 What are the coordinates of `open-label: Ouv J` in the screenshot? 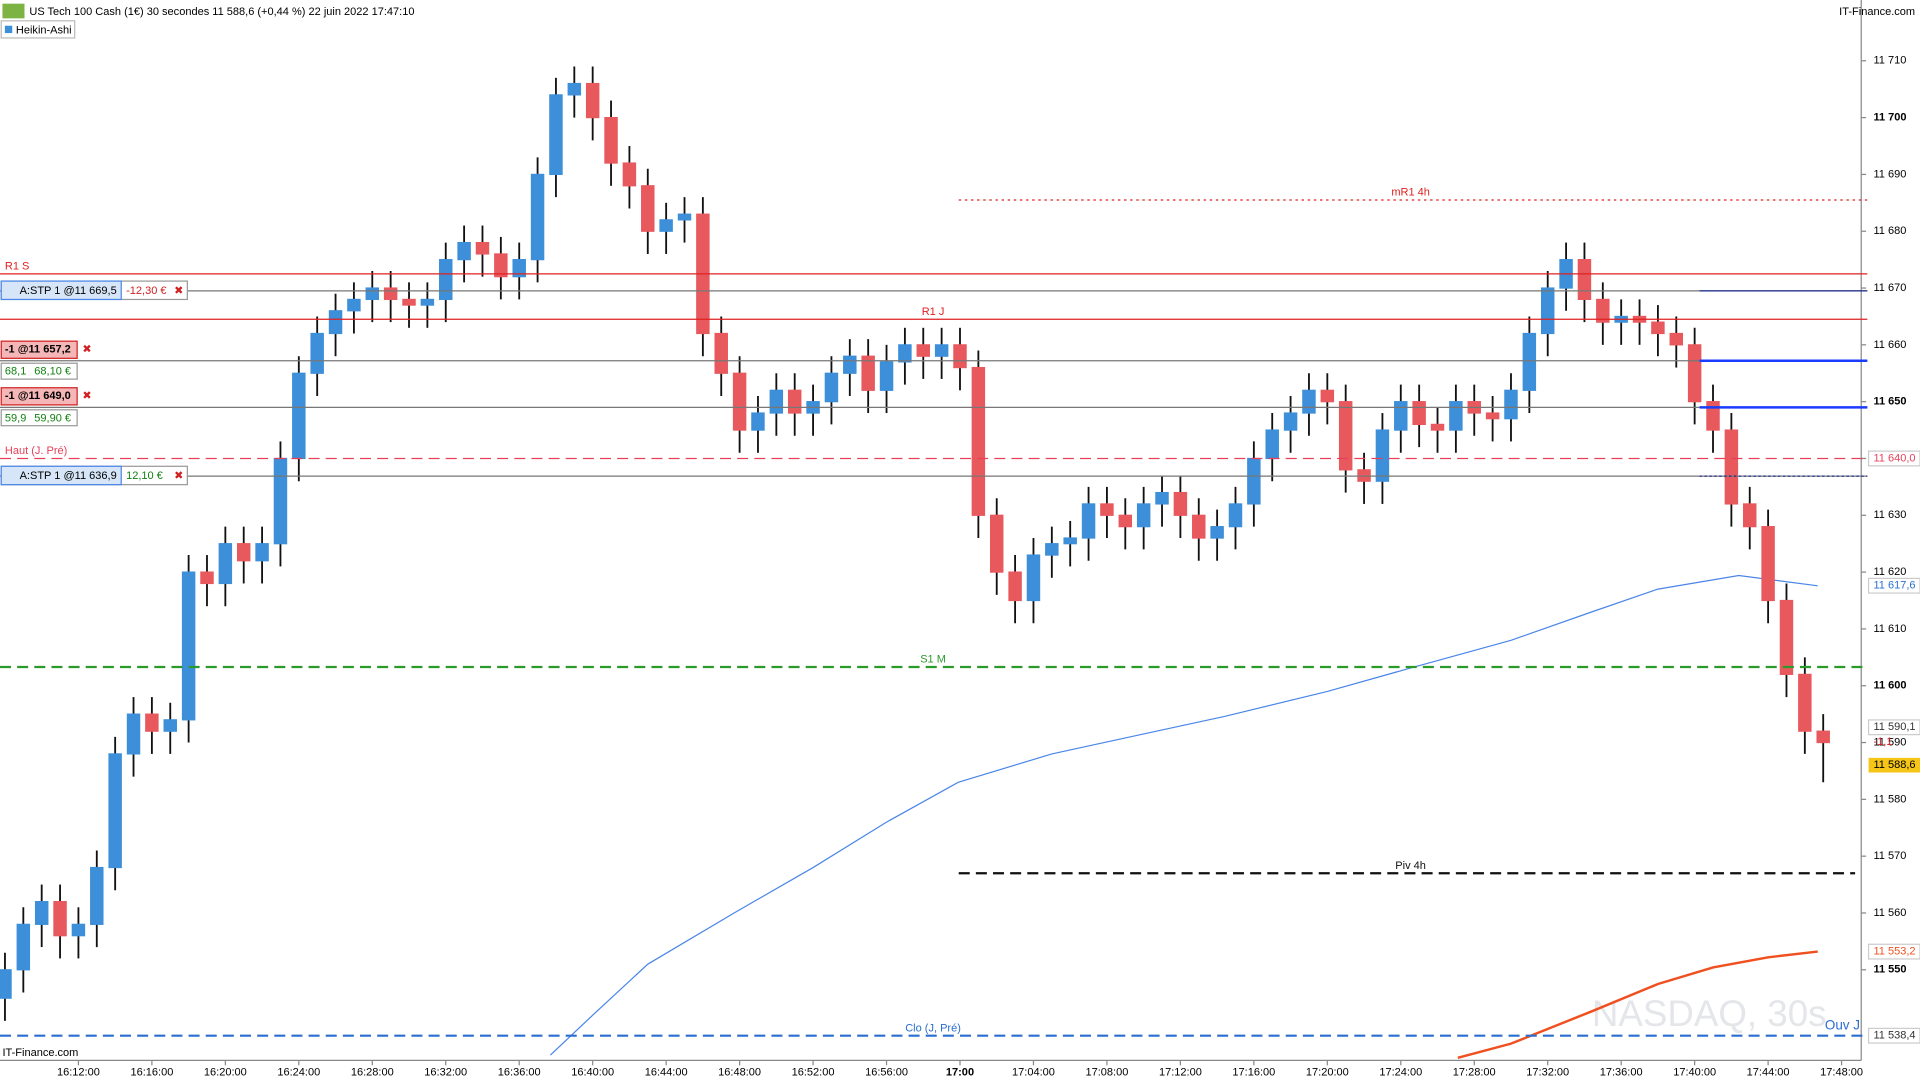 It's located at (1842, 1024).